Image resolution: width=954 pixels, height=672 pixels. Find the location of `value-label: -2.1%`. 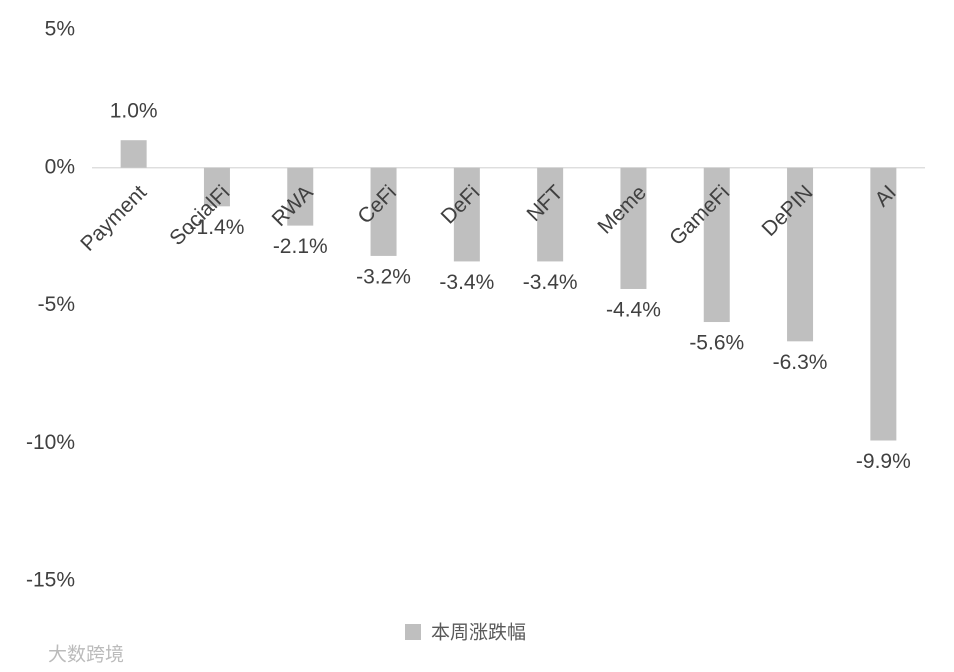

value-label: -2.1% is located at coordinates (300, 246).